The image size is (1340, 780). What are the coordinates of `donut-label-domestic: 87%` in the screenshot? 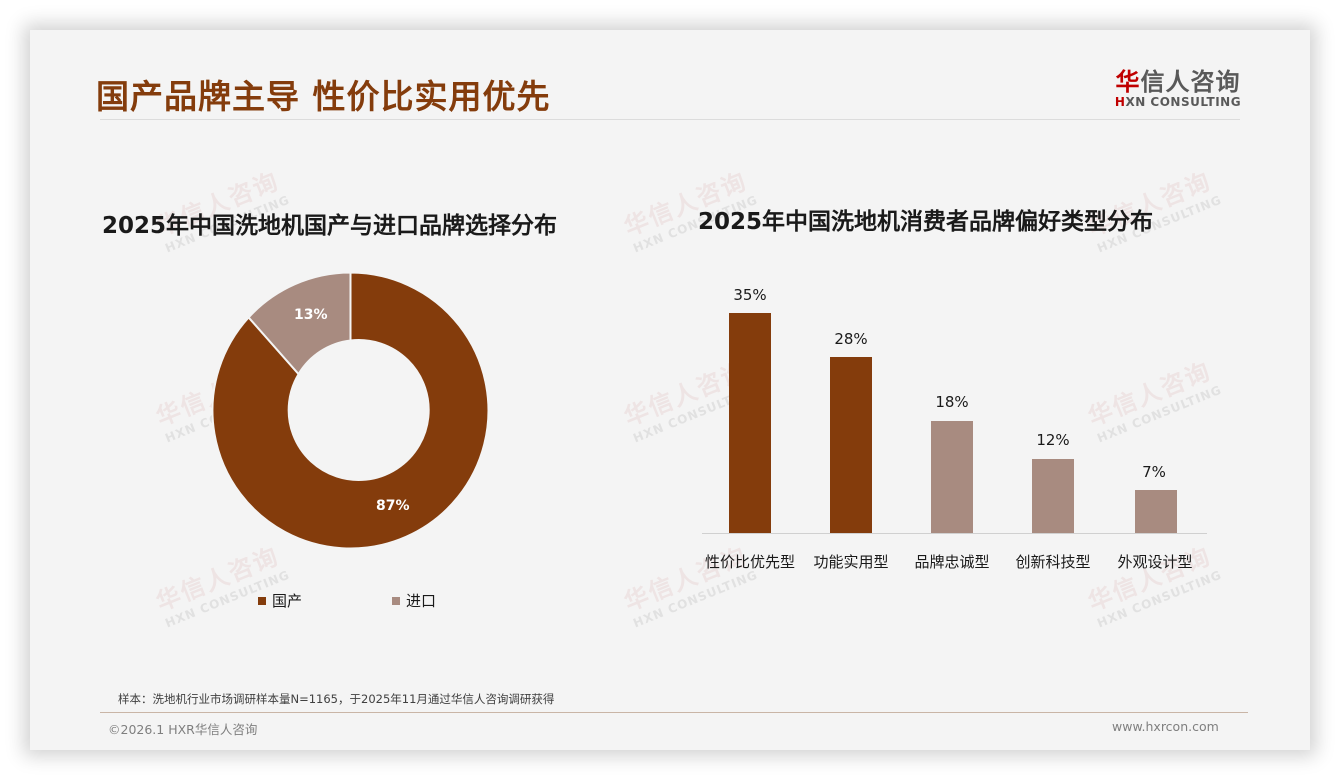 It's located at (393, 506).